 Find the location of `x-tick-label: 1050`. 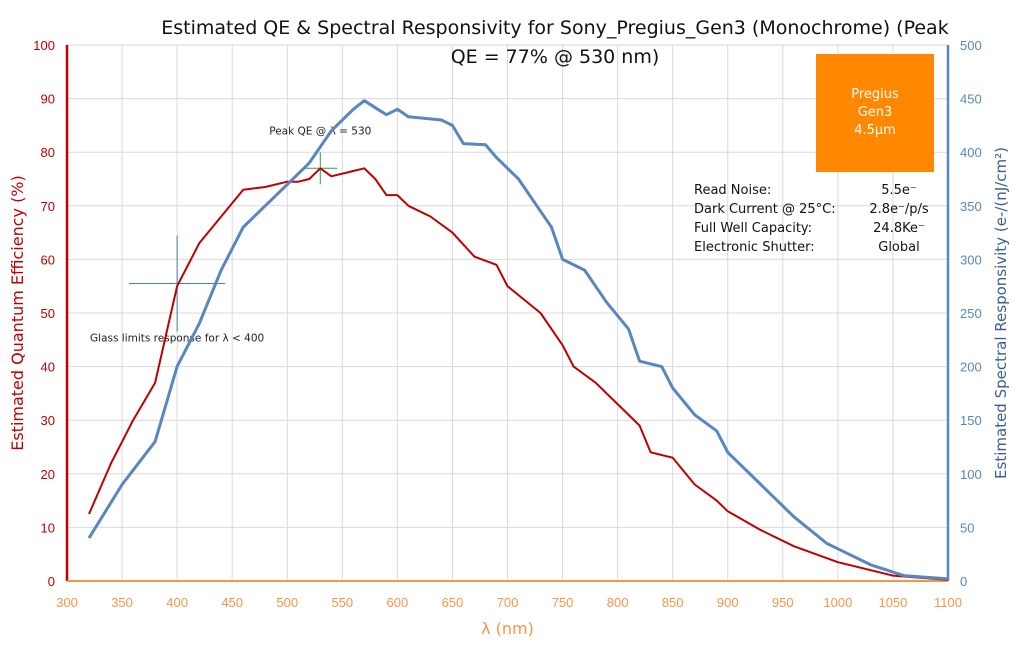

x-tick-label: 1050 is located at coordinates (892, 602).